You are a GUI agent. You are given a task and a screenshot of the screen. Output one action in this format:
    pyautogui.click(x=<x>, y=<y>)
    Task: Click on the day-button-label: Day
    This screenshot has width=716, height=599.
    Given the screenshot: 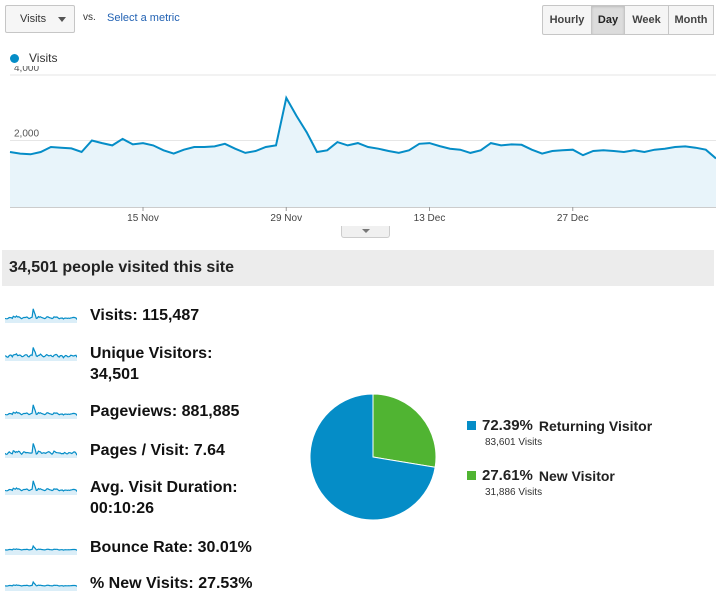 What is the action you would take?
    pyautogui.click(x=608, y=20)
    